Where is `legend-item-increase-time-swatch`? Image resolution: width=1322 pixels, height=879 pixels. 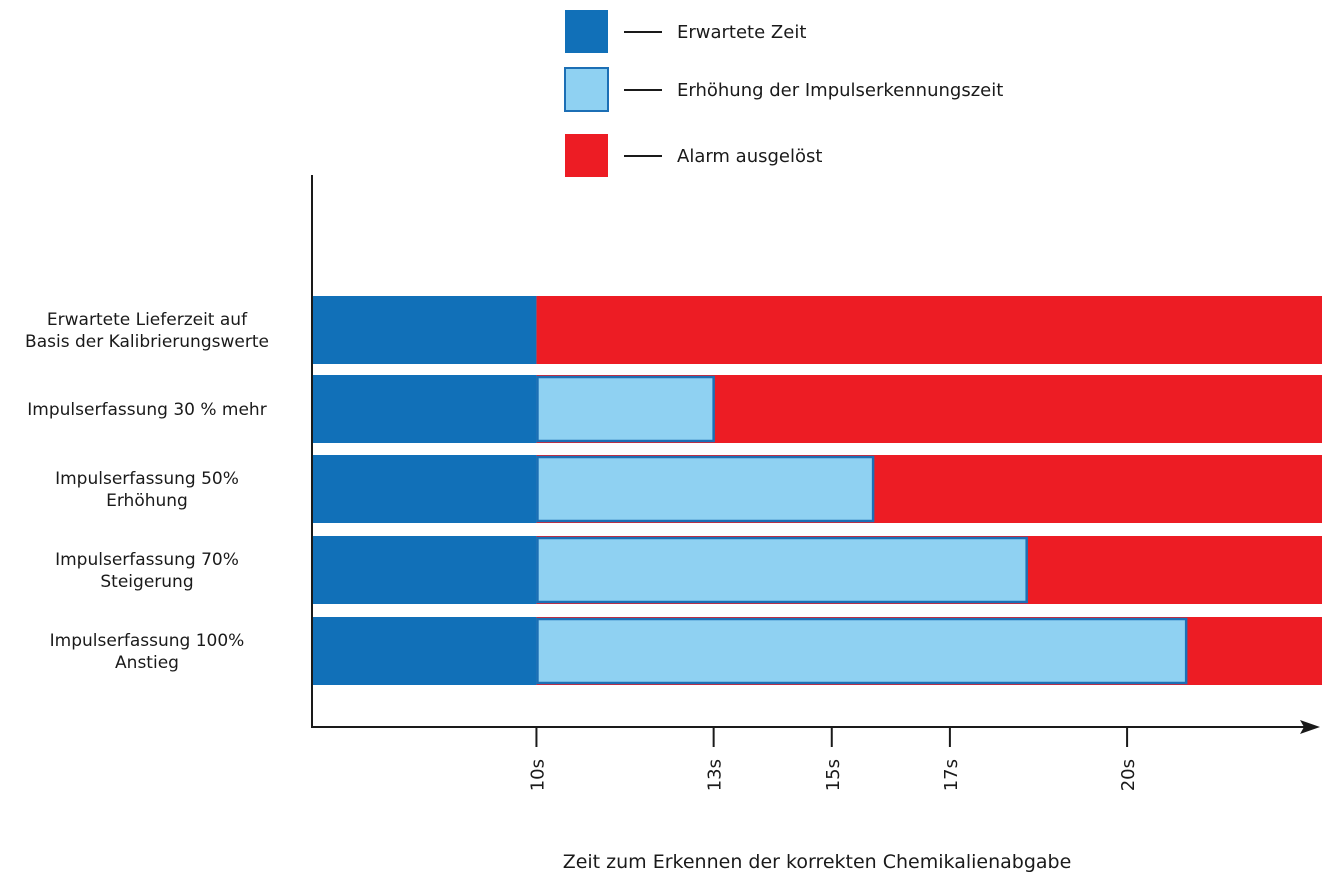 legend-item-increase-time-swatch is located at coordinates (586, 89).